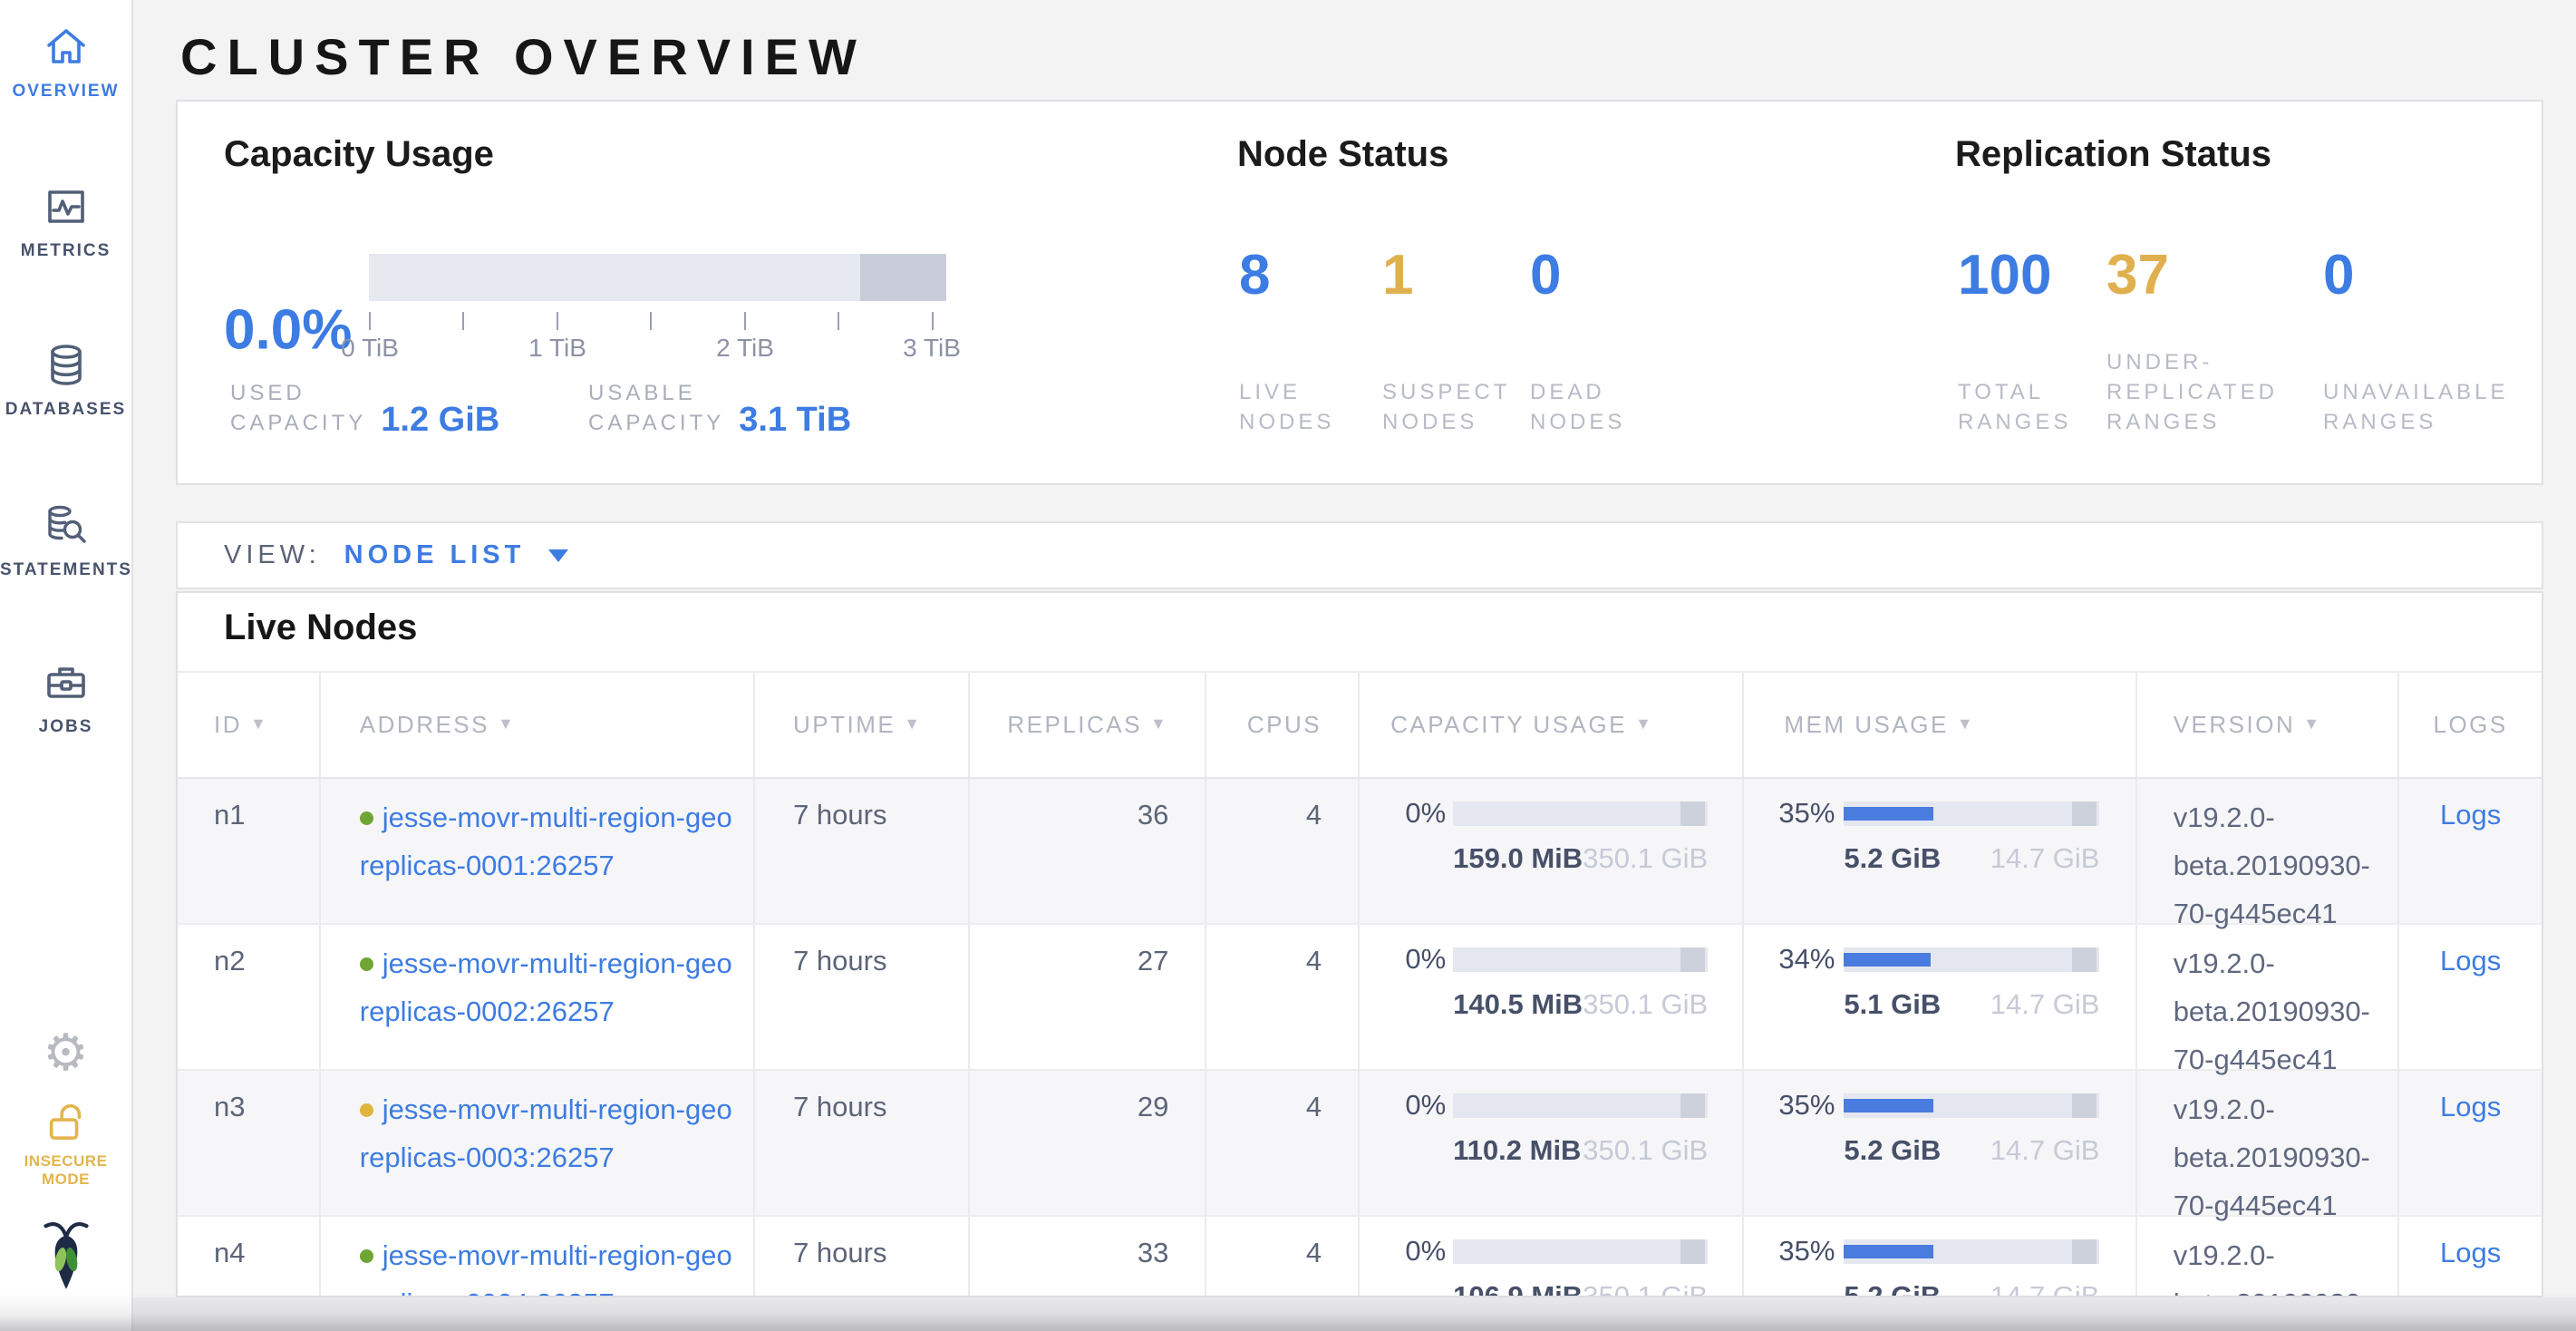 The height and width of the screenshot is (1331, 2576). I want to click on capacity-used-value: 140.5 MiB, so click(1518, 1004).